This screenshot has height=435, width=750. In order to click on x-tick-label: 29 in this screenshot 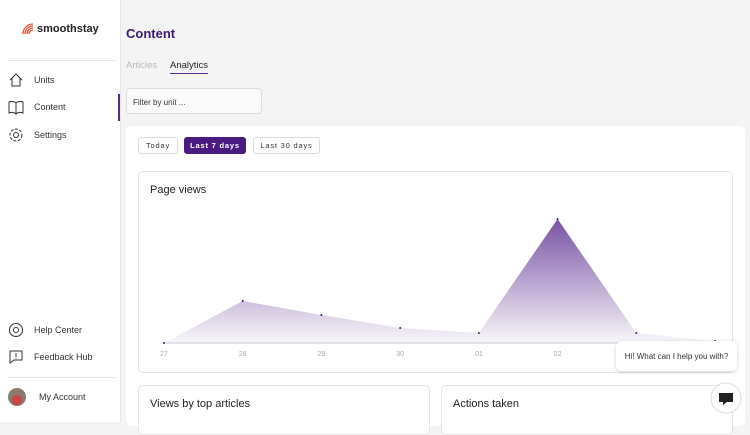, I will do `click(322, 354)`.